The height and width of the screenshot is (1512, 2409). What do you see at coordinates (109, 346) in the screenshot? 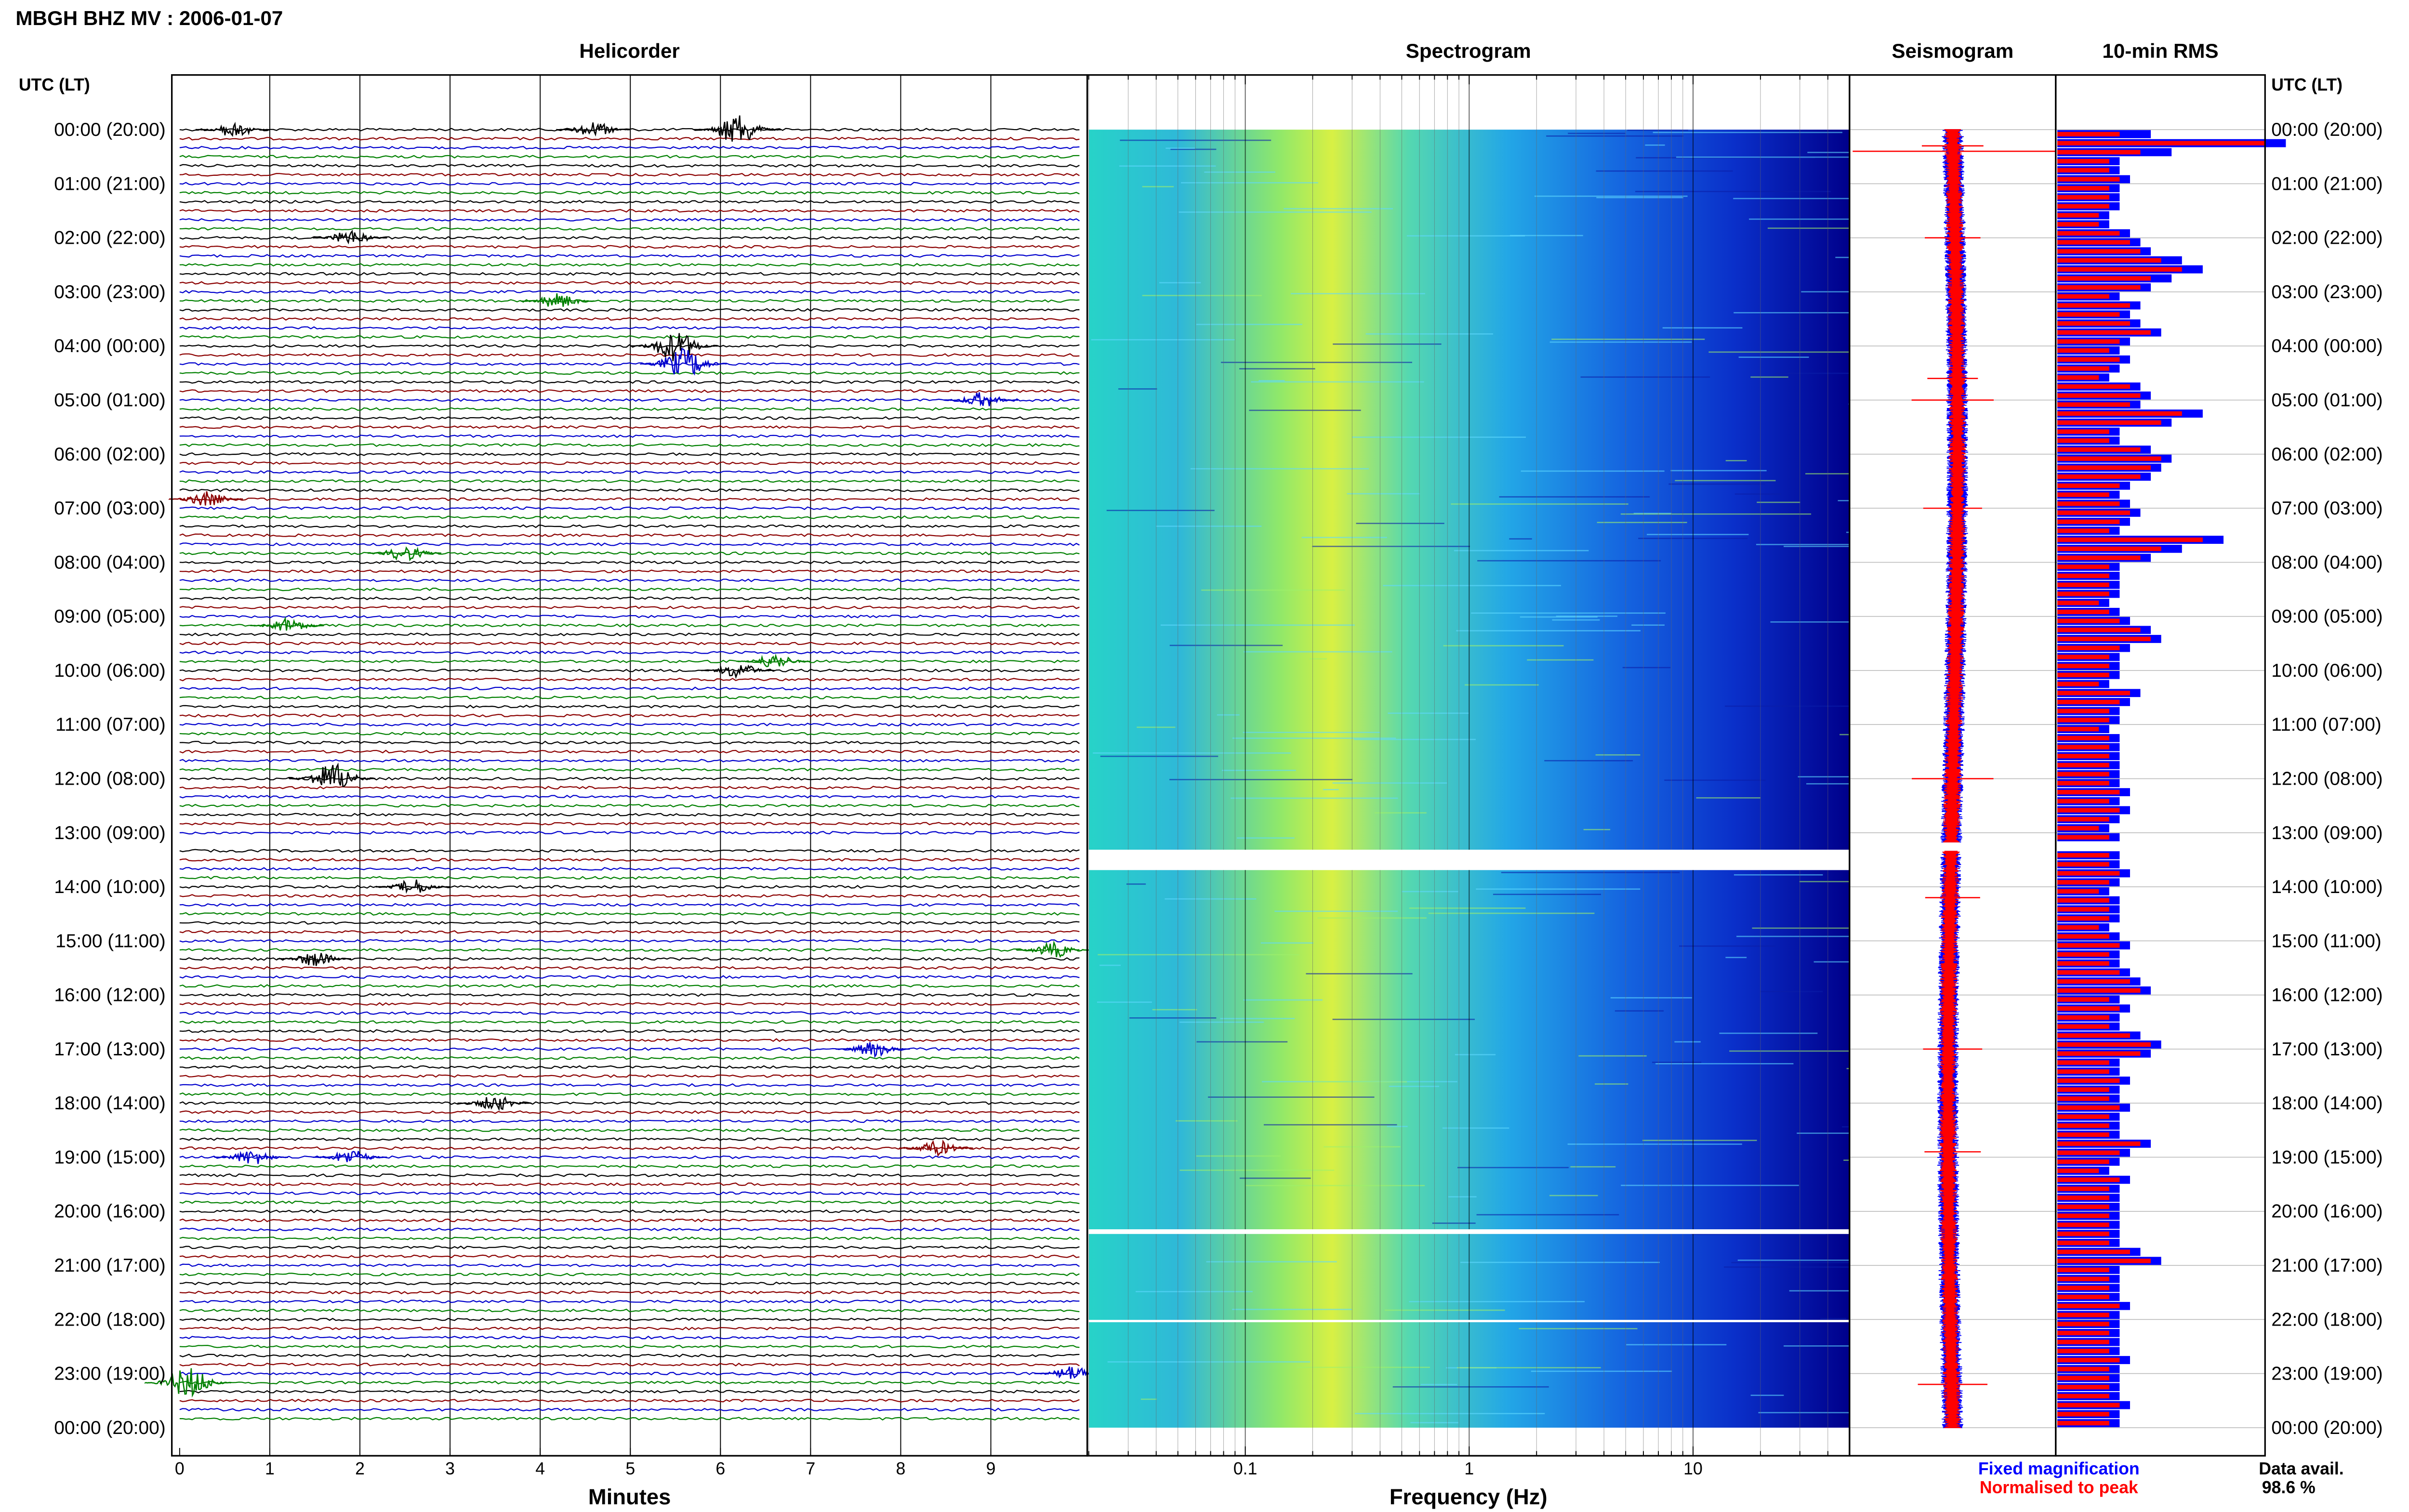
I see `row-label-left: 04:00 (00:00)` at bounding box center [109, 346].